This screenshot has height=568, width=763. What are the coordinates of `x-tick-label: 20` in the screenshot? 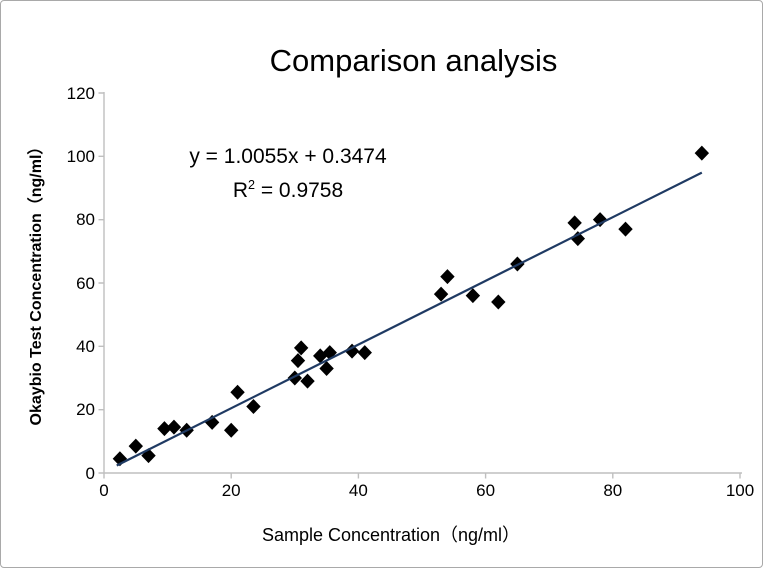 It's located at (231, 490).